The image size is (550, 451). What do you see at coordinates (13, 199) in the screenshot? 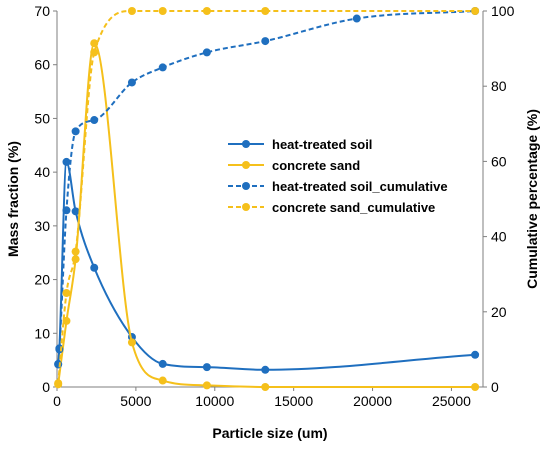
I see `y-axis-left-title: Mass fraction (%)` at bounding box center [13, 199].